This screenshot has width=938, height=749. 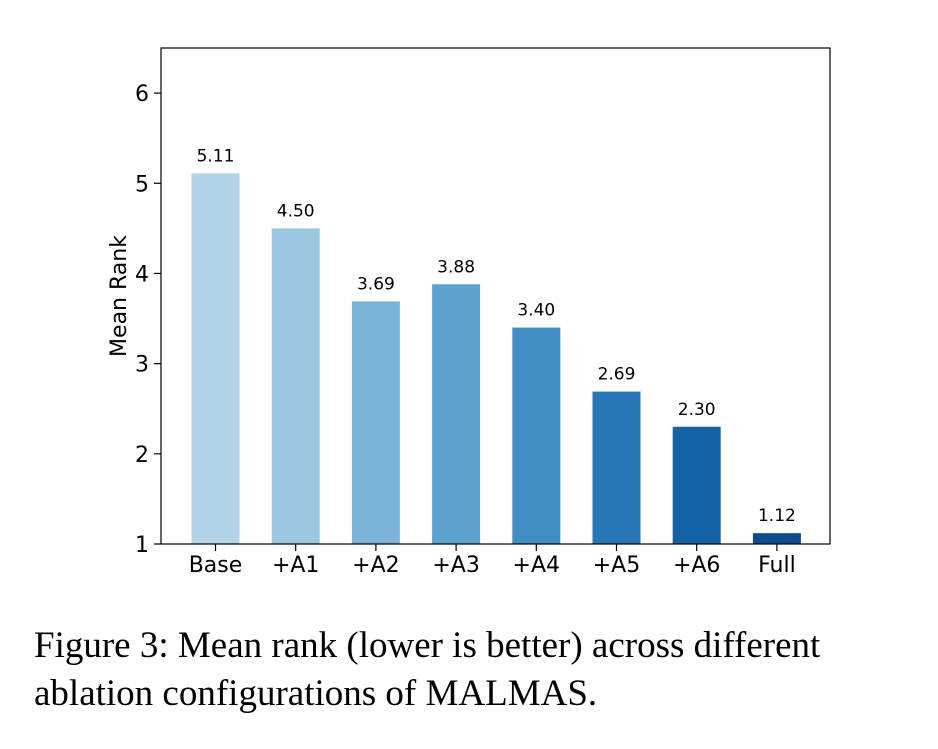 What do you see at coordinates (616, 565) in the screenshot?
I see `x-tick-label: +A5` at bounding box center [616, 565].